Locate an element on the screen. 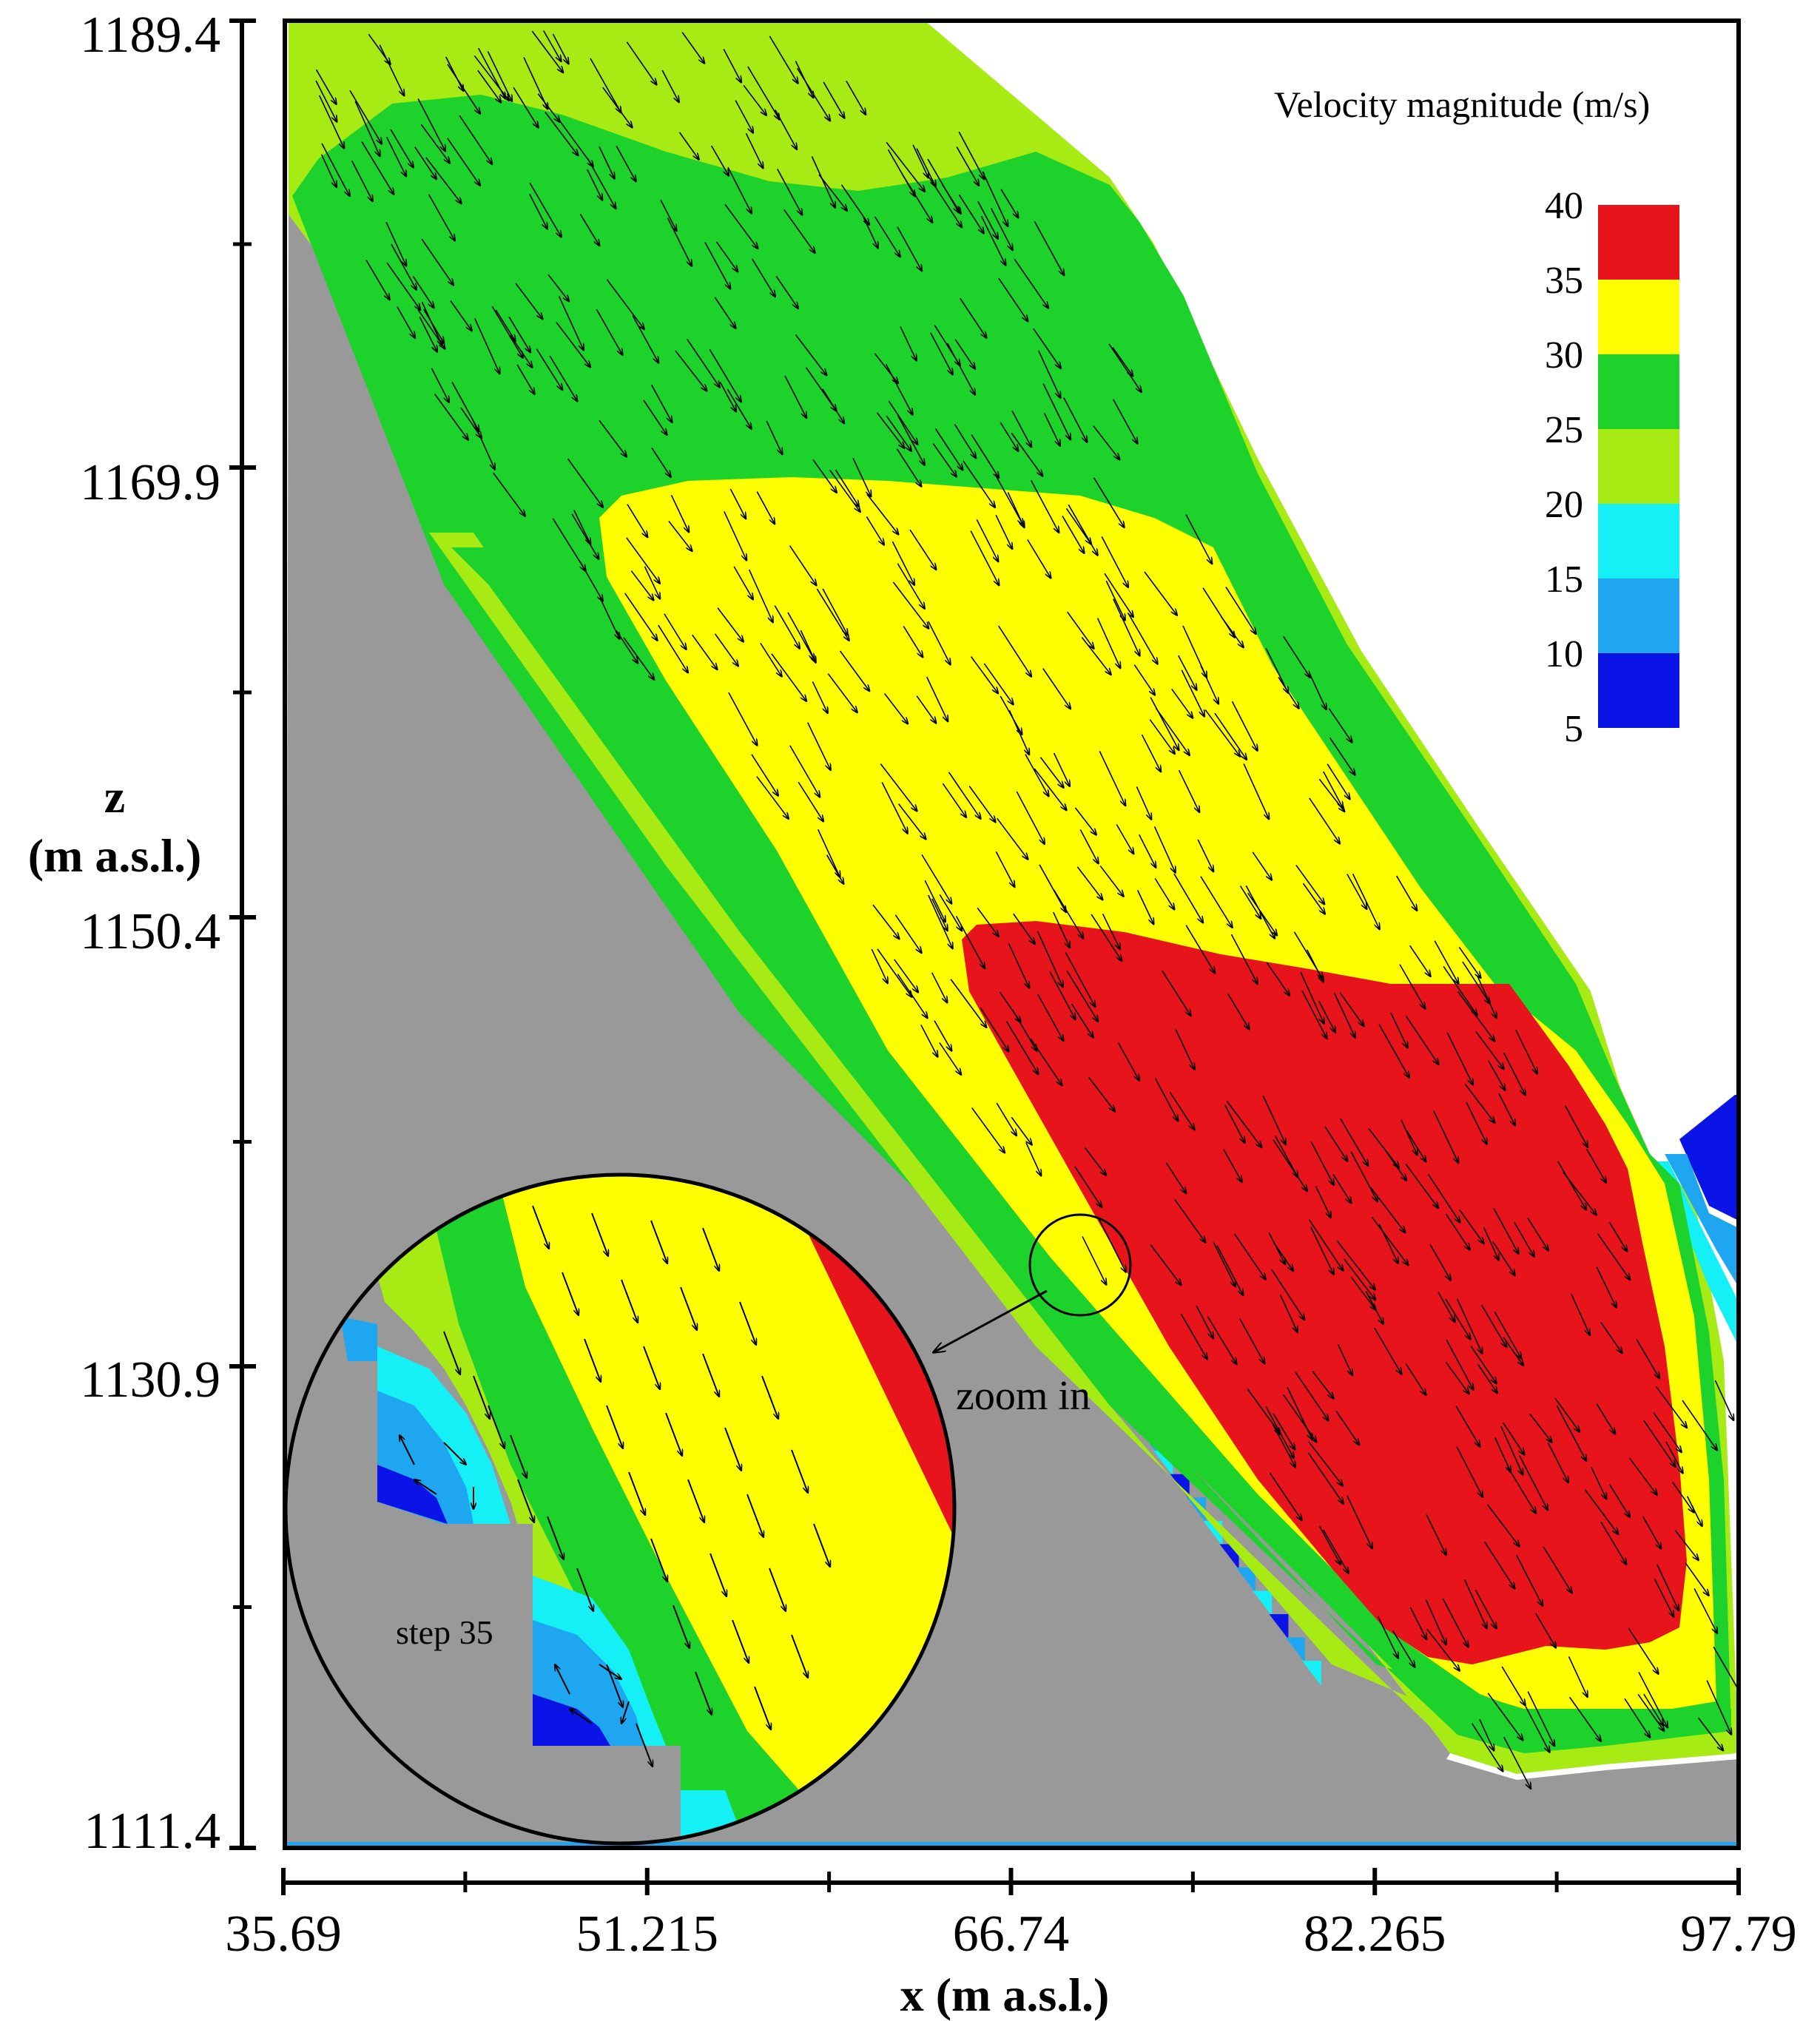 The height and width of the screenshot is (2021, 1820). legend-swatch is located at coordinates (1639, 317).